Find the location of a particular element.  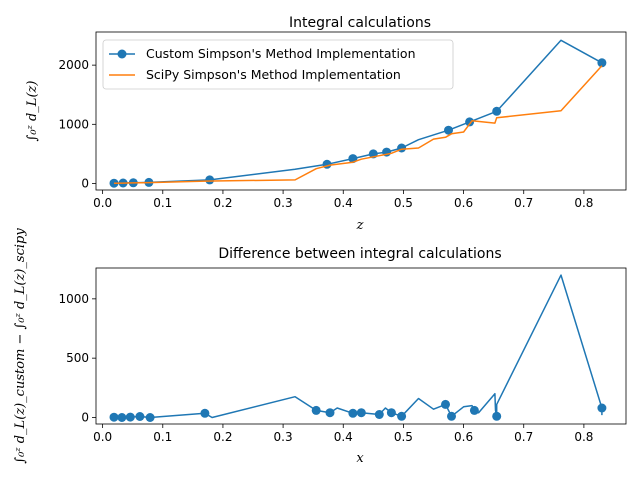

chart-title: Integral calculations is located at coordinates (360, 23).